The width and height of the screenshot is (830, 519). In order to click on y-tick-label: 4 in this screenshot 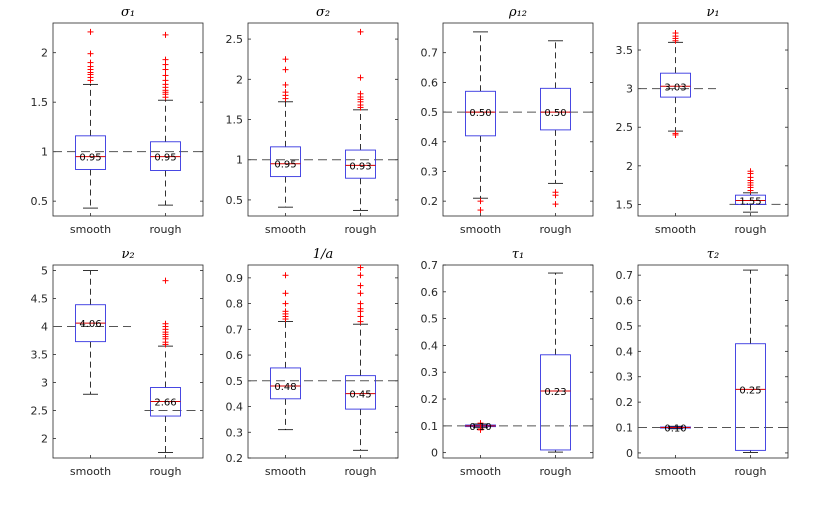, I will do `click(44, 327)`.